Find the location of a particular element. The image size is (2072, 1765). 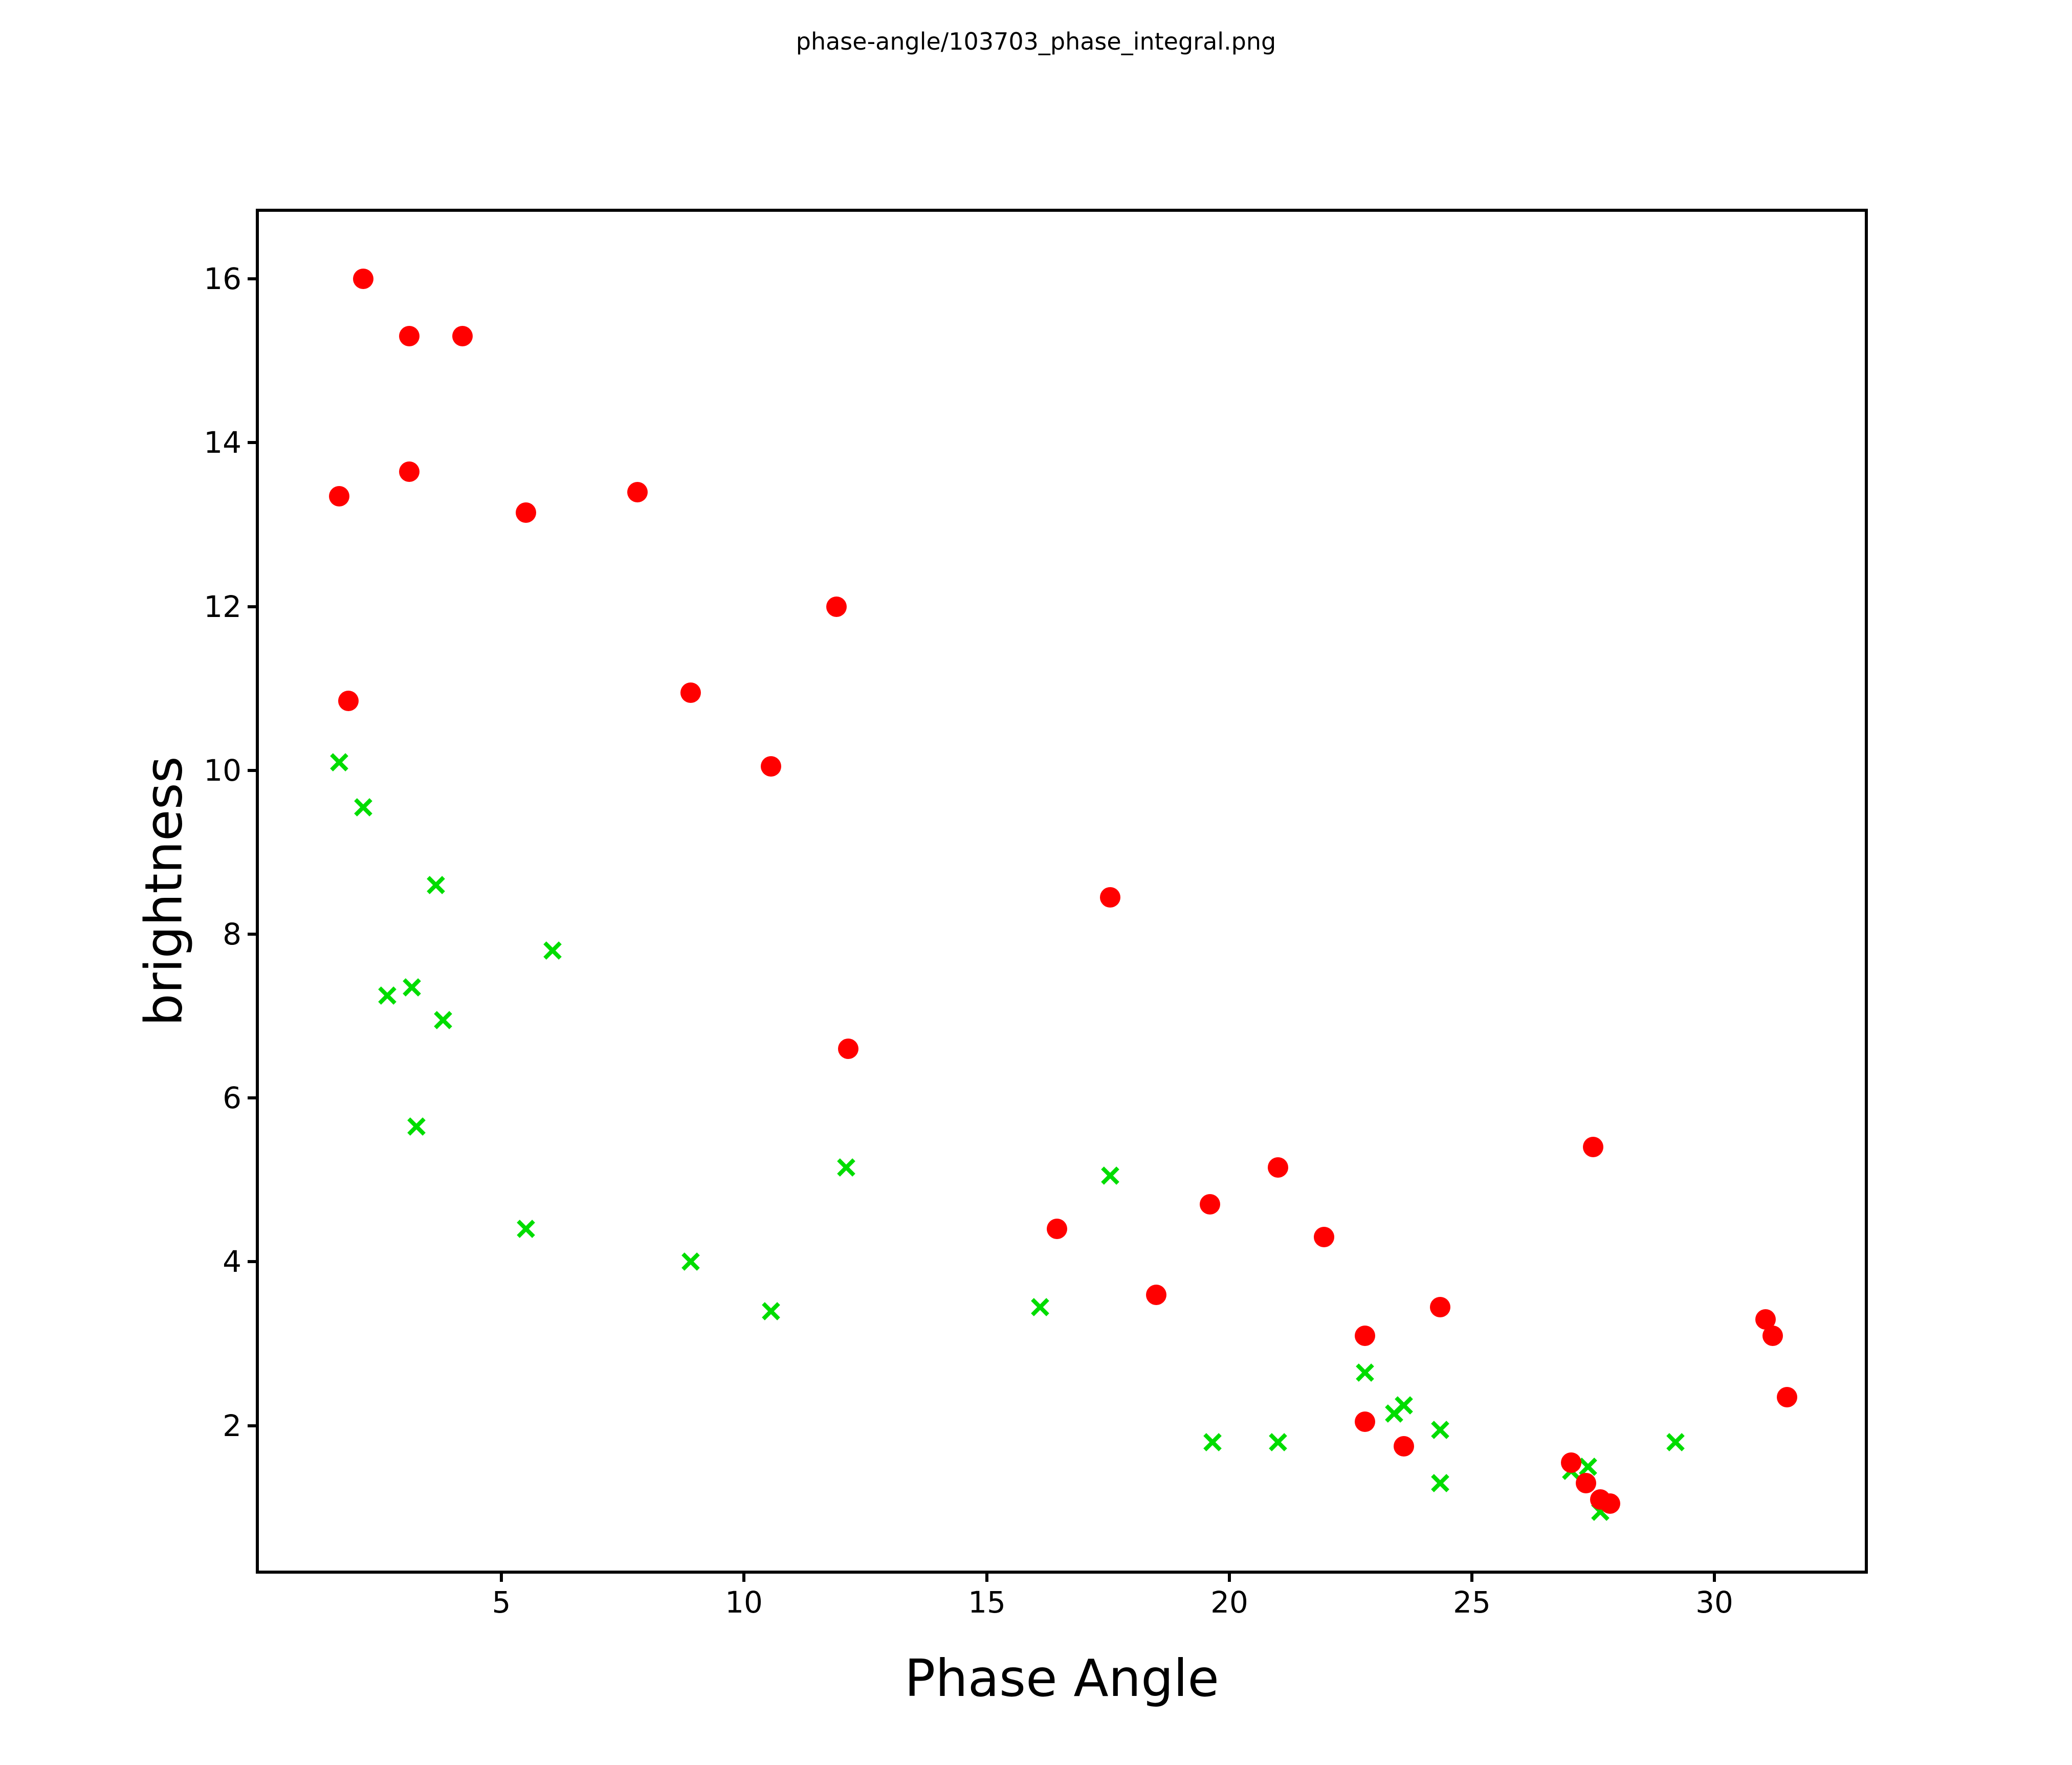

x-axis-label: Phase Angle is located at coordinates (1062, 1678).